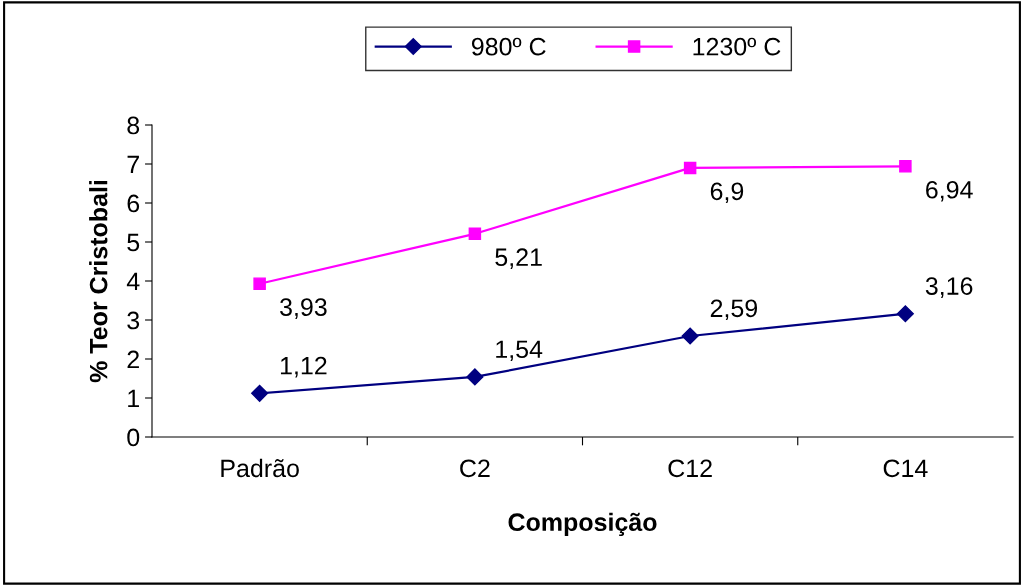  Describe the element at coordinates (582, 524) in the screenshot. I see `x-axis-title: Composição` at that location.